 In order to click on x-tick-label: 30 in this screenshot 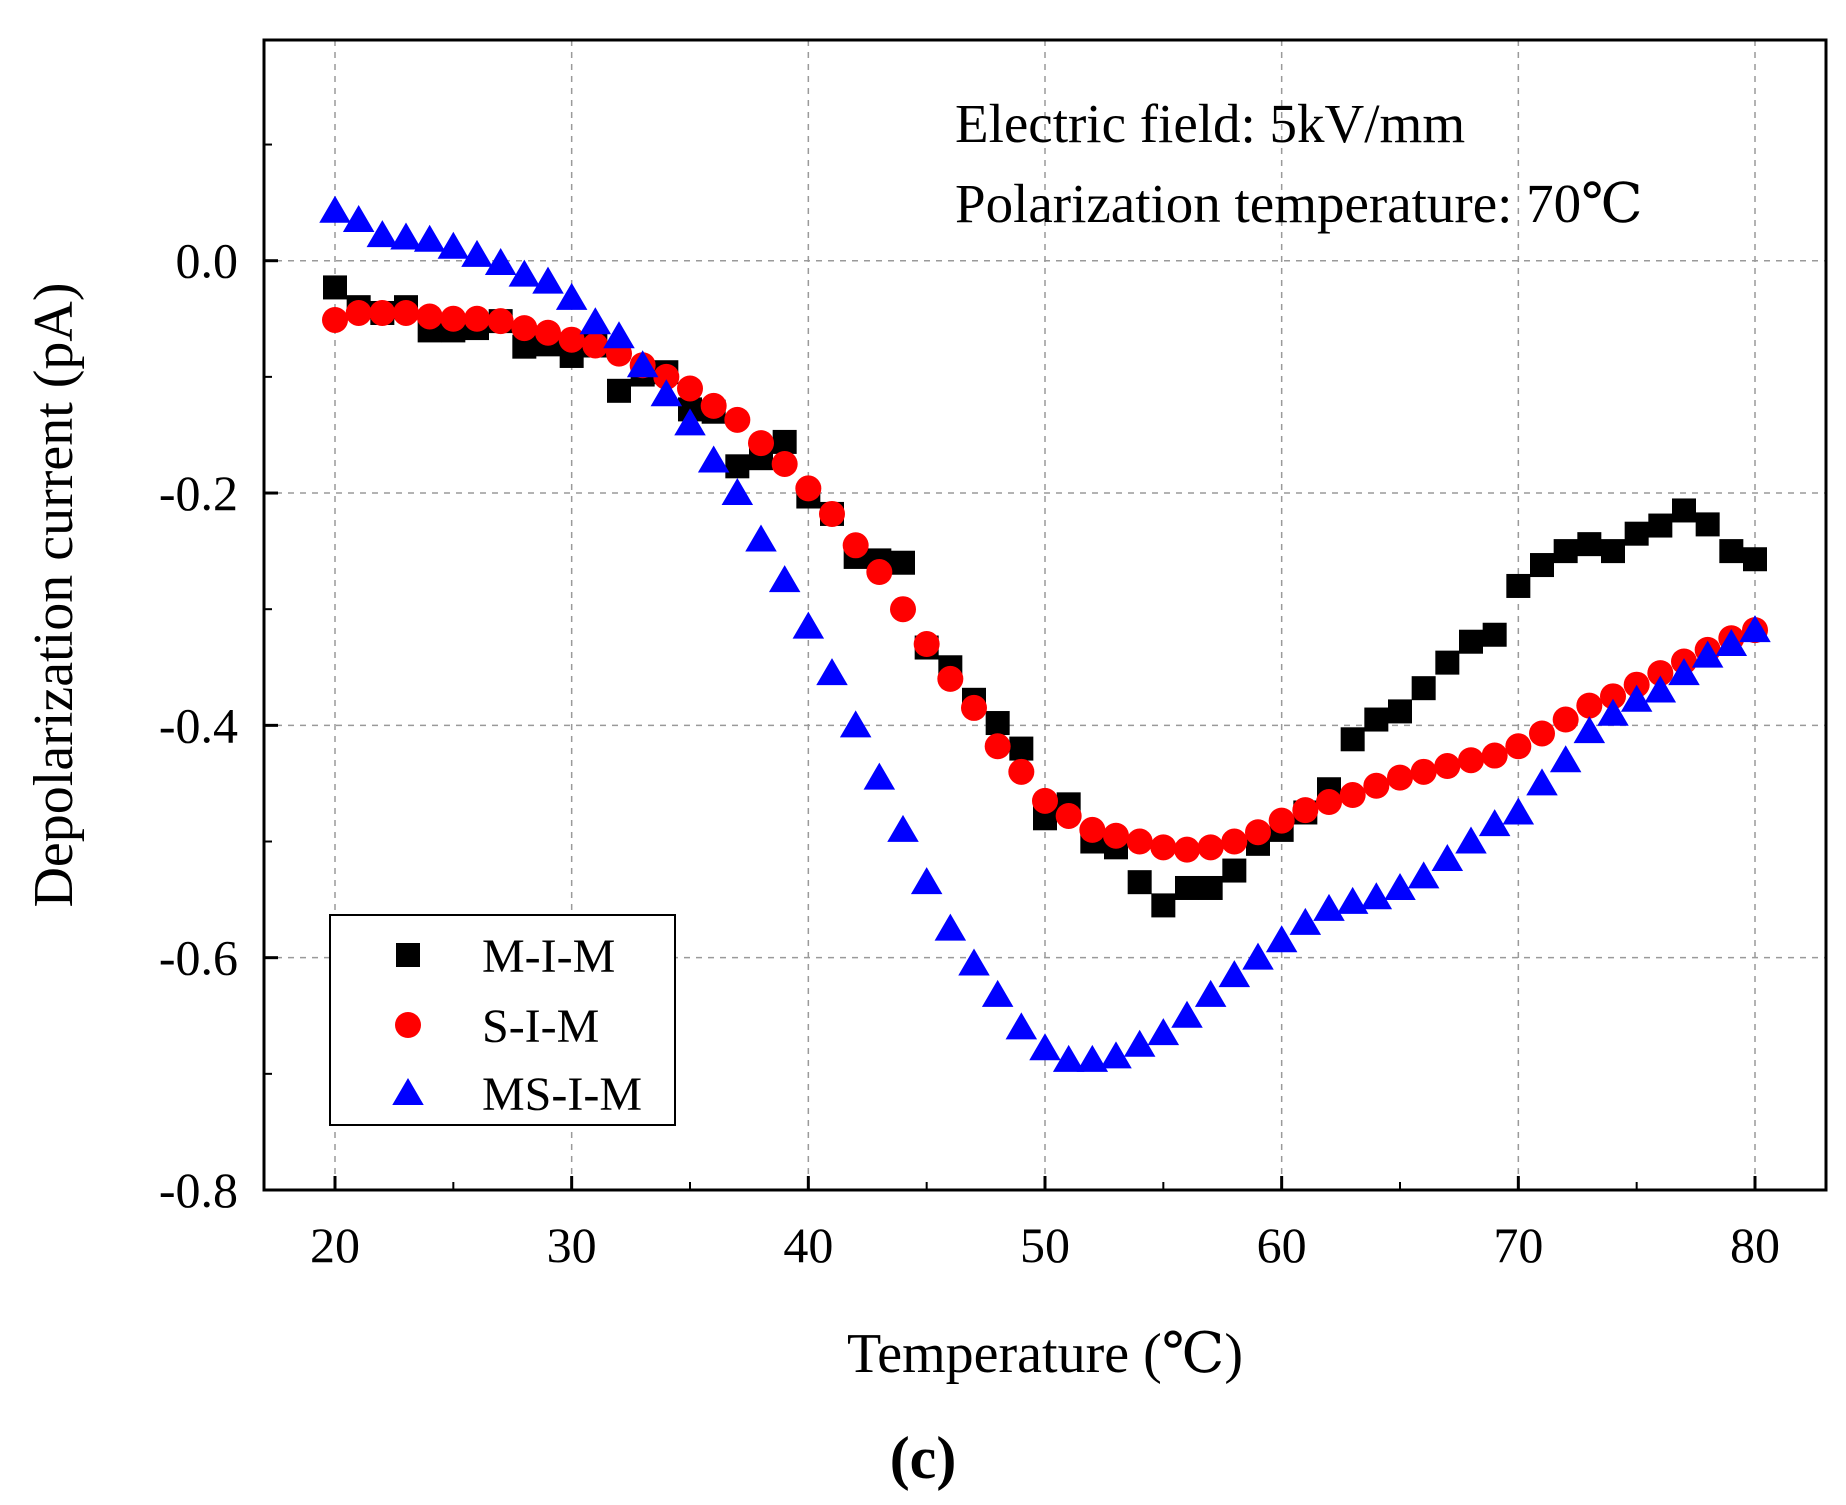, I will do `click(572, 1245)`.